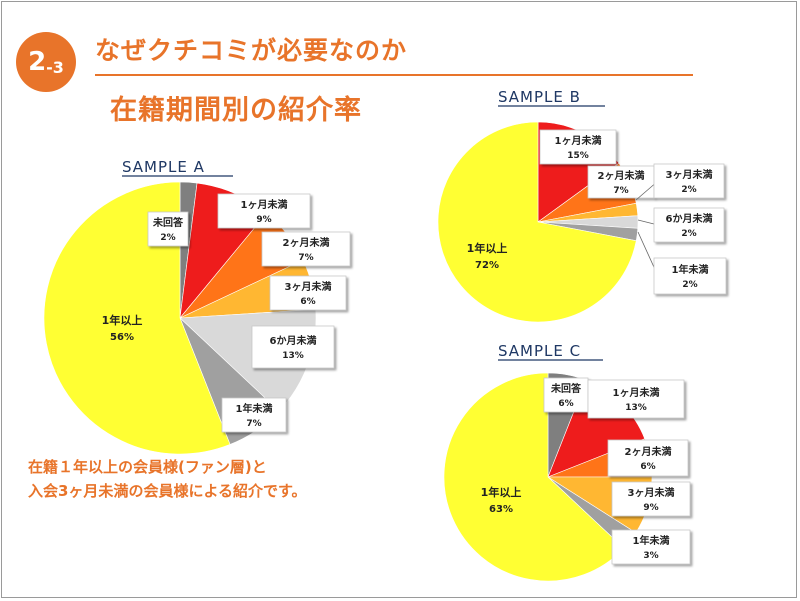  What do you see at coordinates (578, 156) in the screenshot?
I see `slice-value: 15%` at bounding box center [578, 156].